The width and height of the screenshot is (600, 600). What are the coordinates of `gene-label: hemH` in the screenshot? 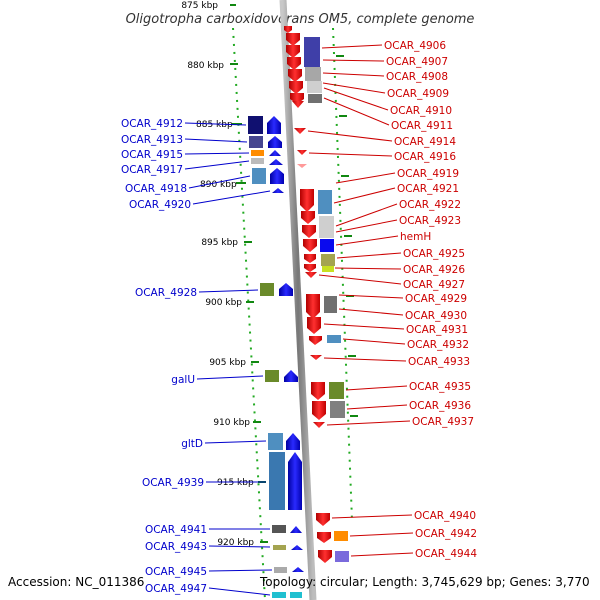 It's located at (415, 237).